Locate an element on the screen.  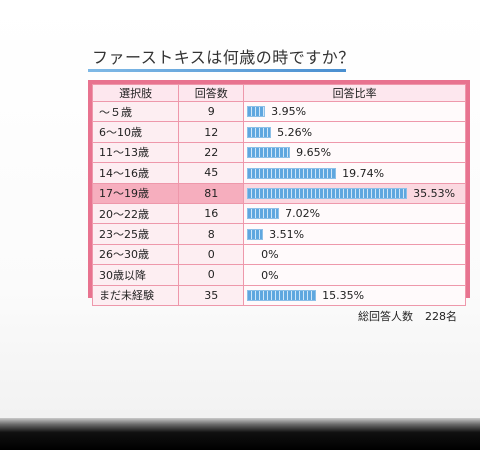
total-respondents: 総回答人数 228名 is located at coordinates (413, 316).